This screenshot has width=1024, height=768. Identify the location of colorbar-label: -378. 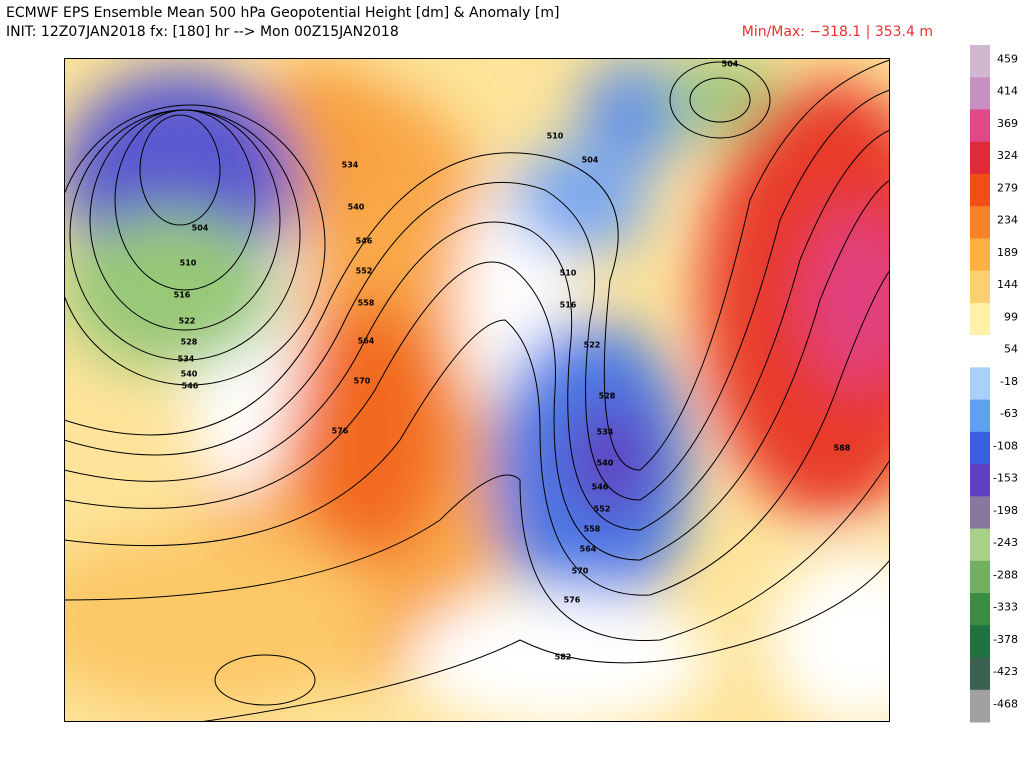
(1005, 639).